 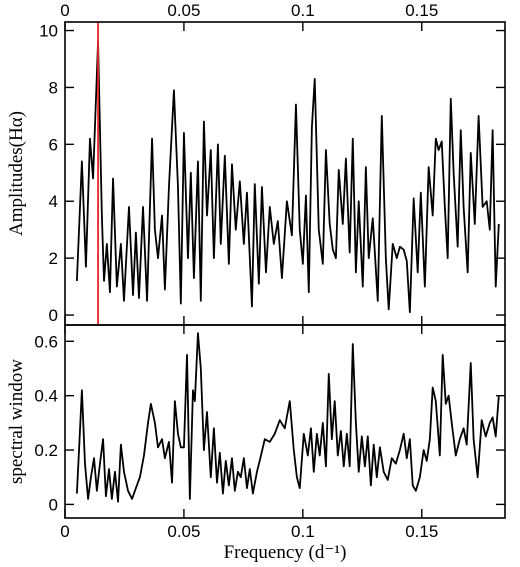 What do you see at coordinates (48, 31) in the screenshot?
I see `y-tick-label: 10` at bounding box center [48, 31].